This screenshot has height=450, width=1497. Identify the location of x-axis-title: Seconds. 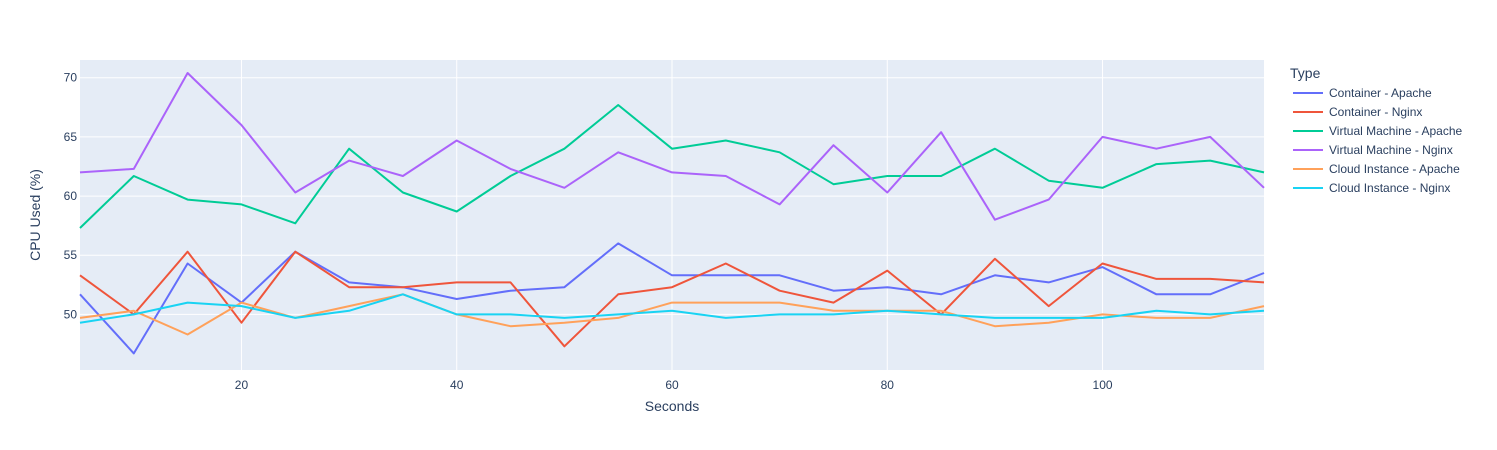
(672, 406).